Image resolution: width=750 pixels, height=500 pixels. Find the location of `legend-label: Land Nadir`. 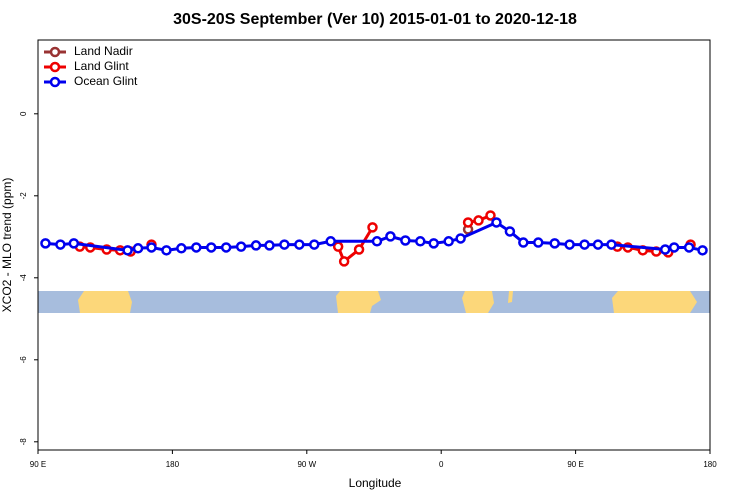

legend-label: Land Nadir is located at coordinates (103, 51).